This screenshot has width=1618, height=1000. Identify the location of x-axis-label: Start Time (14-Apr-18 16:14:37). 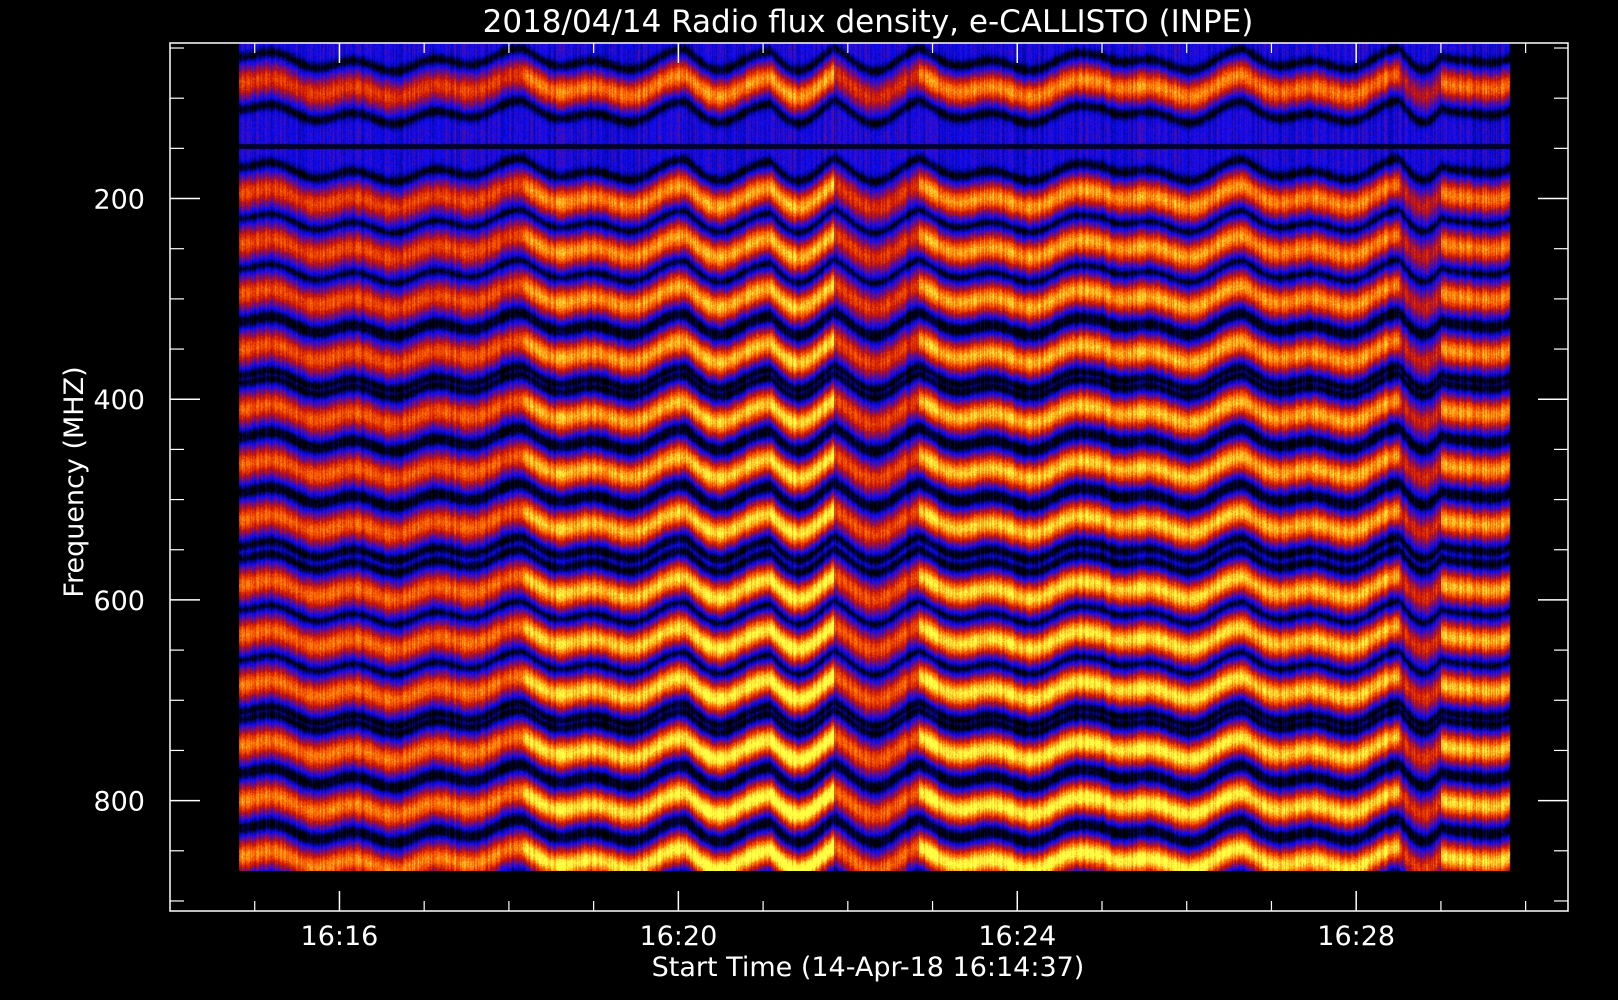
(868, 967).